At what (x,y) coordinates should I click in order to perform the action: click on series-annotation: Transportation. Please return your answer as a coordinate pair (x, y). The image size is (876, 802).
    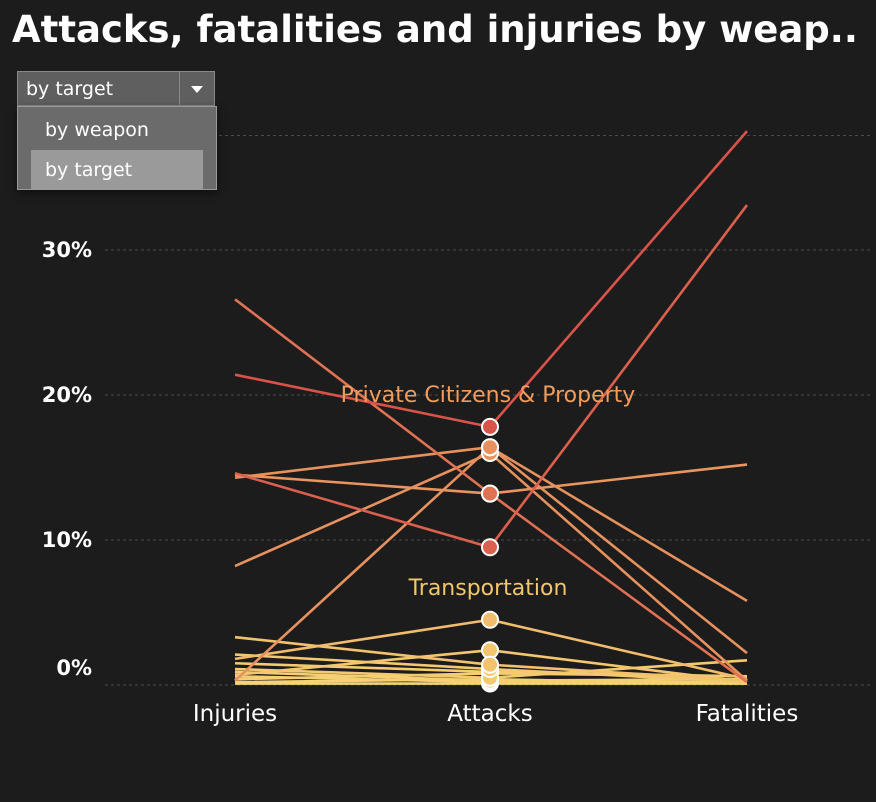
    Looking at the image, I should click on (488, 588).